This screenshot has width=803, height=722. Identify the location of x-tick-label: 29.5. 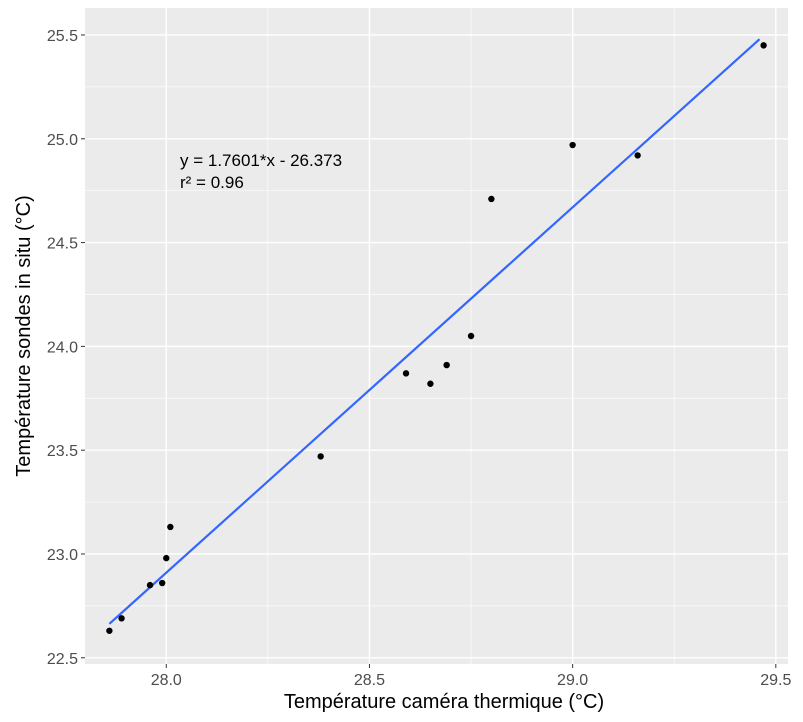
(775, 680).